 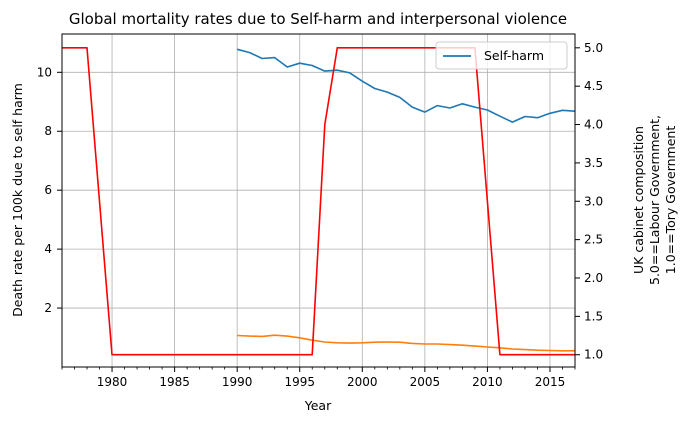 I want to click on y-right-tick-label: 5.0, so click(x=593, y=48).